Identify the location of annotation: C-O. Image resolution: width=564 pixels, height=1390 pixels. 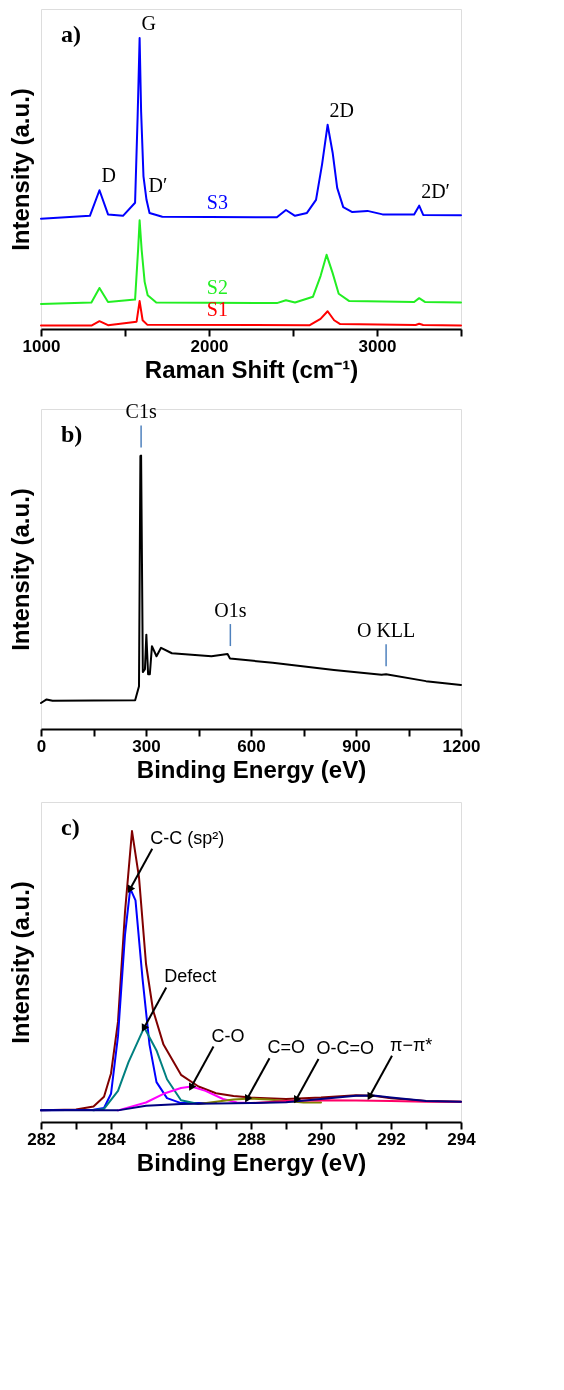
(228, 1035).